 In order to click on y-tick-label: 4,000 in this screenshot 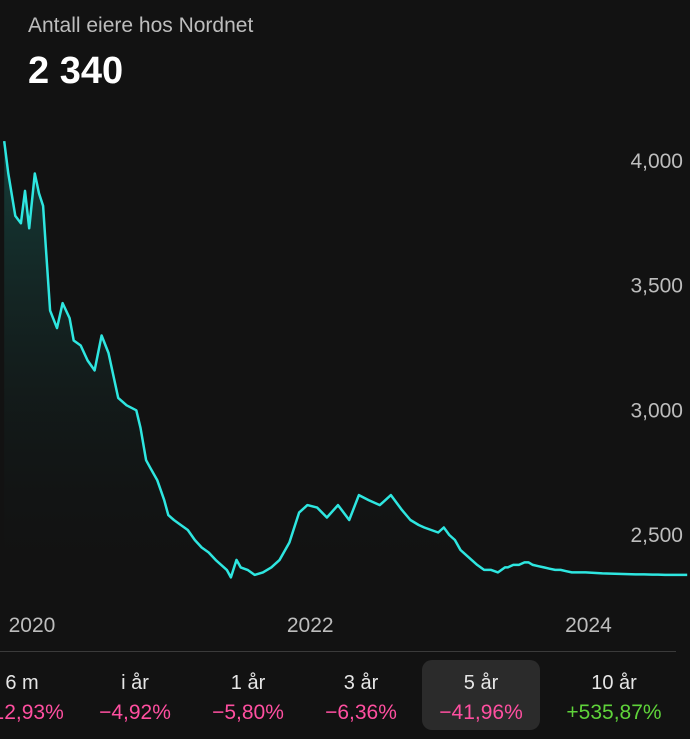, I will do `click(656, 161)`.